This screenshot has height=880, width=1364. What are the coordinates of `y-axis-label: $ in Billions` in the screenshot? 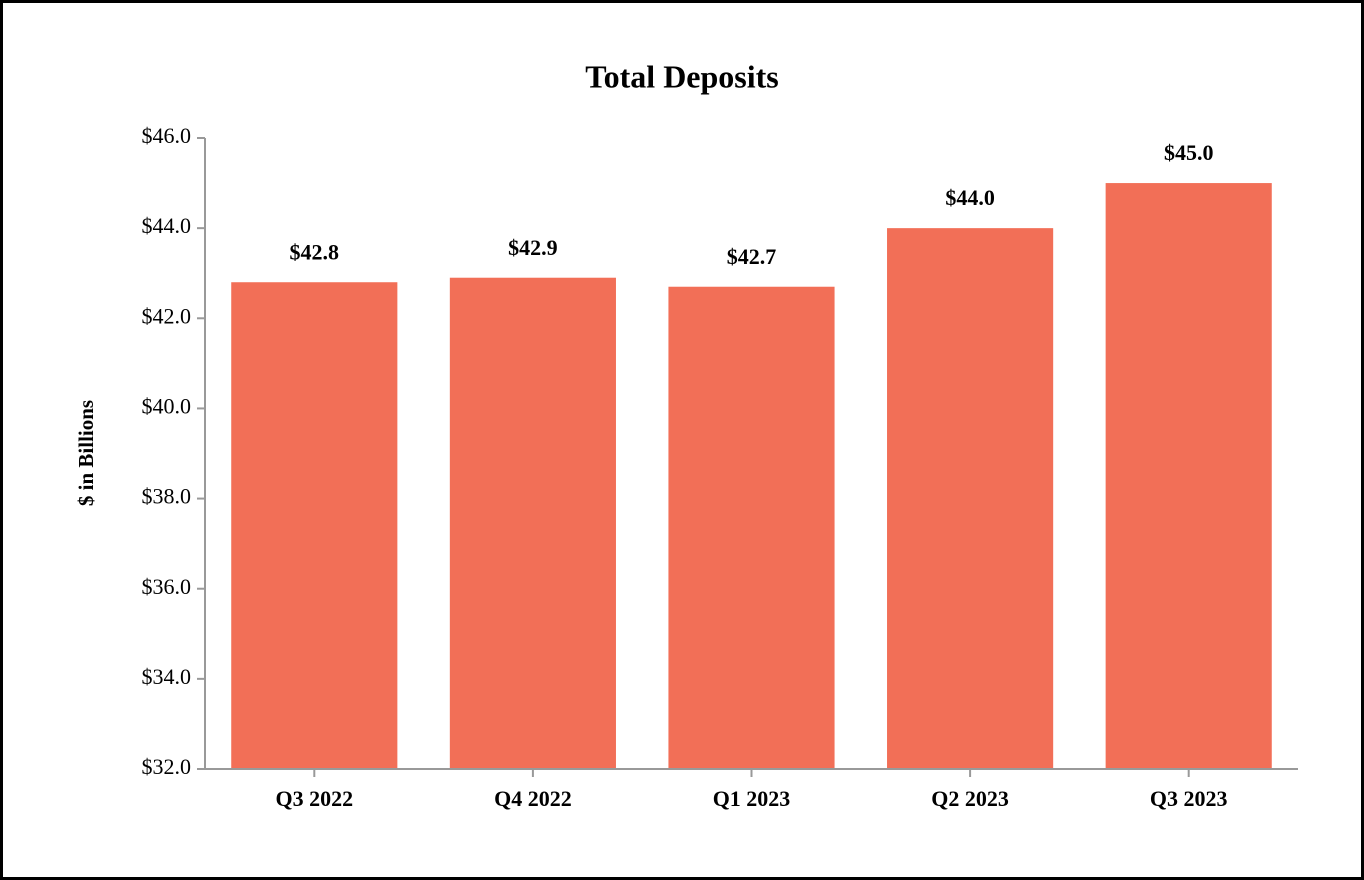 It's located at (86, 453).